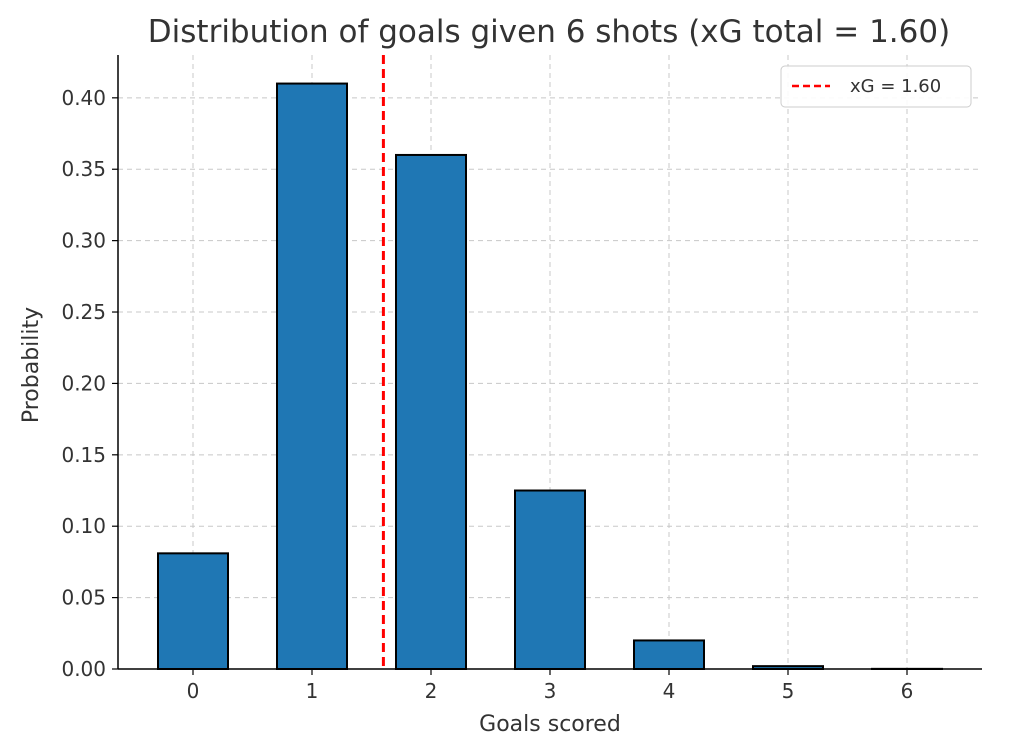  Describe the element at coordinates (83, 169) in the screenshot. I see `y-tick-label: 0.35` at that location.